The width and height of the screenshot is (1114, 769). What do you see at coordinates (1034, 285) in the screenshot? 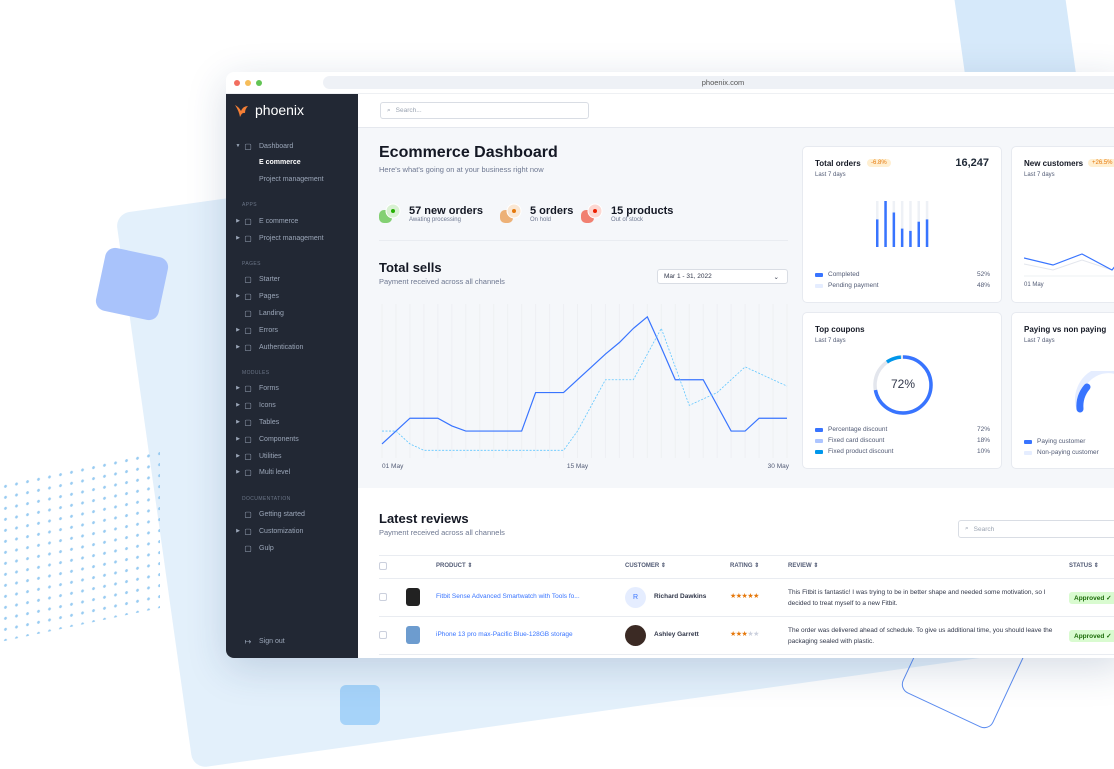
I see `axis-tick-label: 01 May` at bounding box center [1034, 285].